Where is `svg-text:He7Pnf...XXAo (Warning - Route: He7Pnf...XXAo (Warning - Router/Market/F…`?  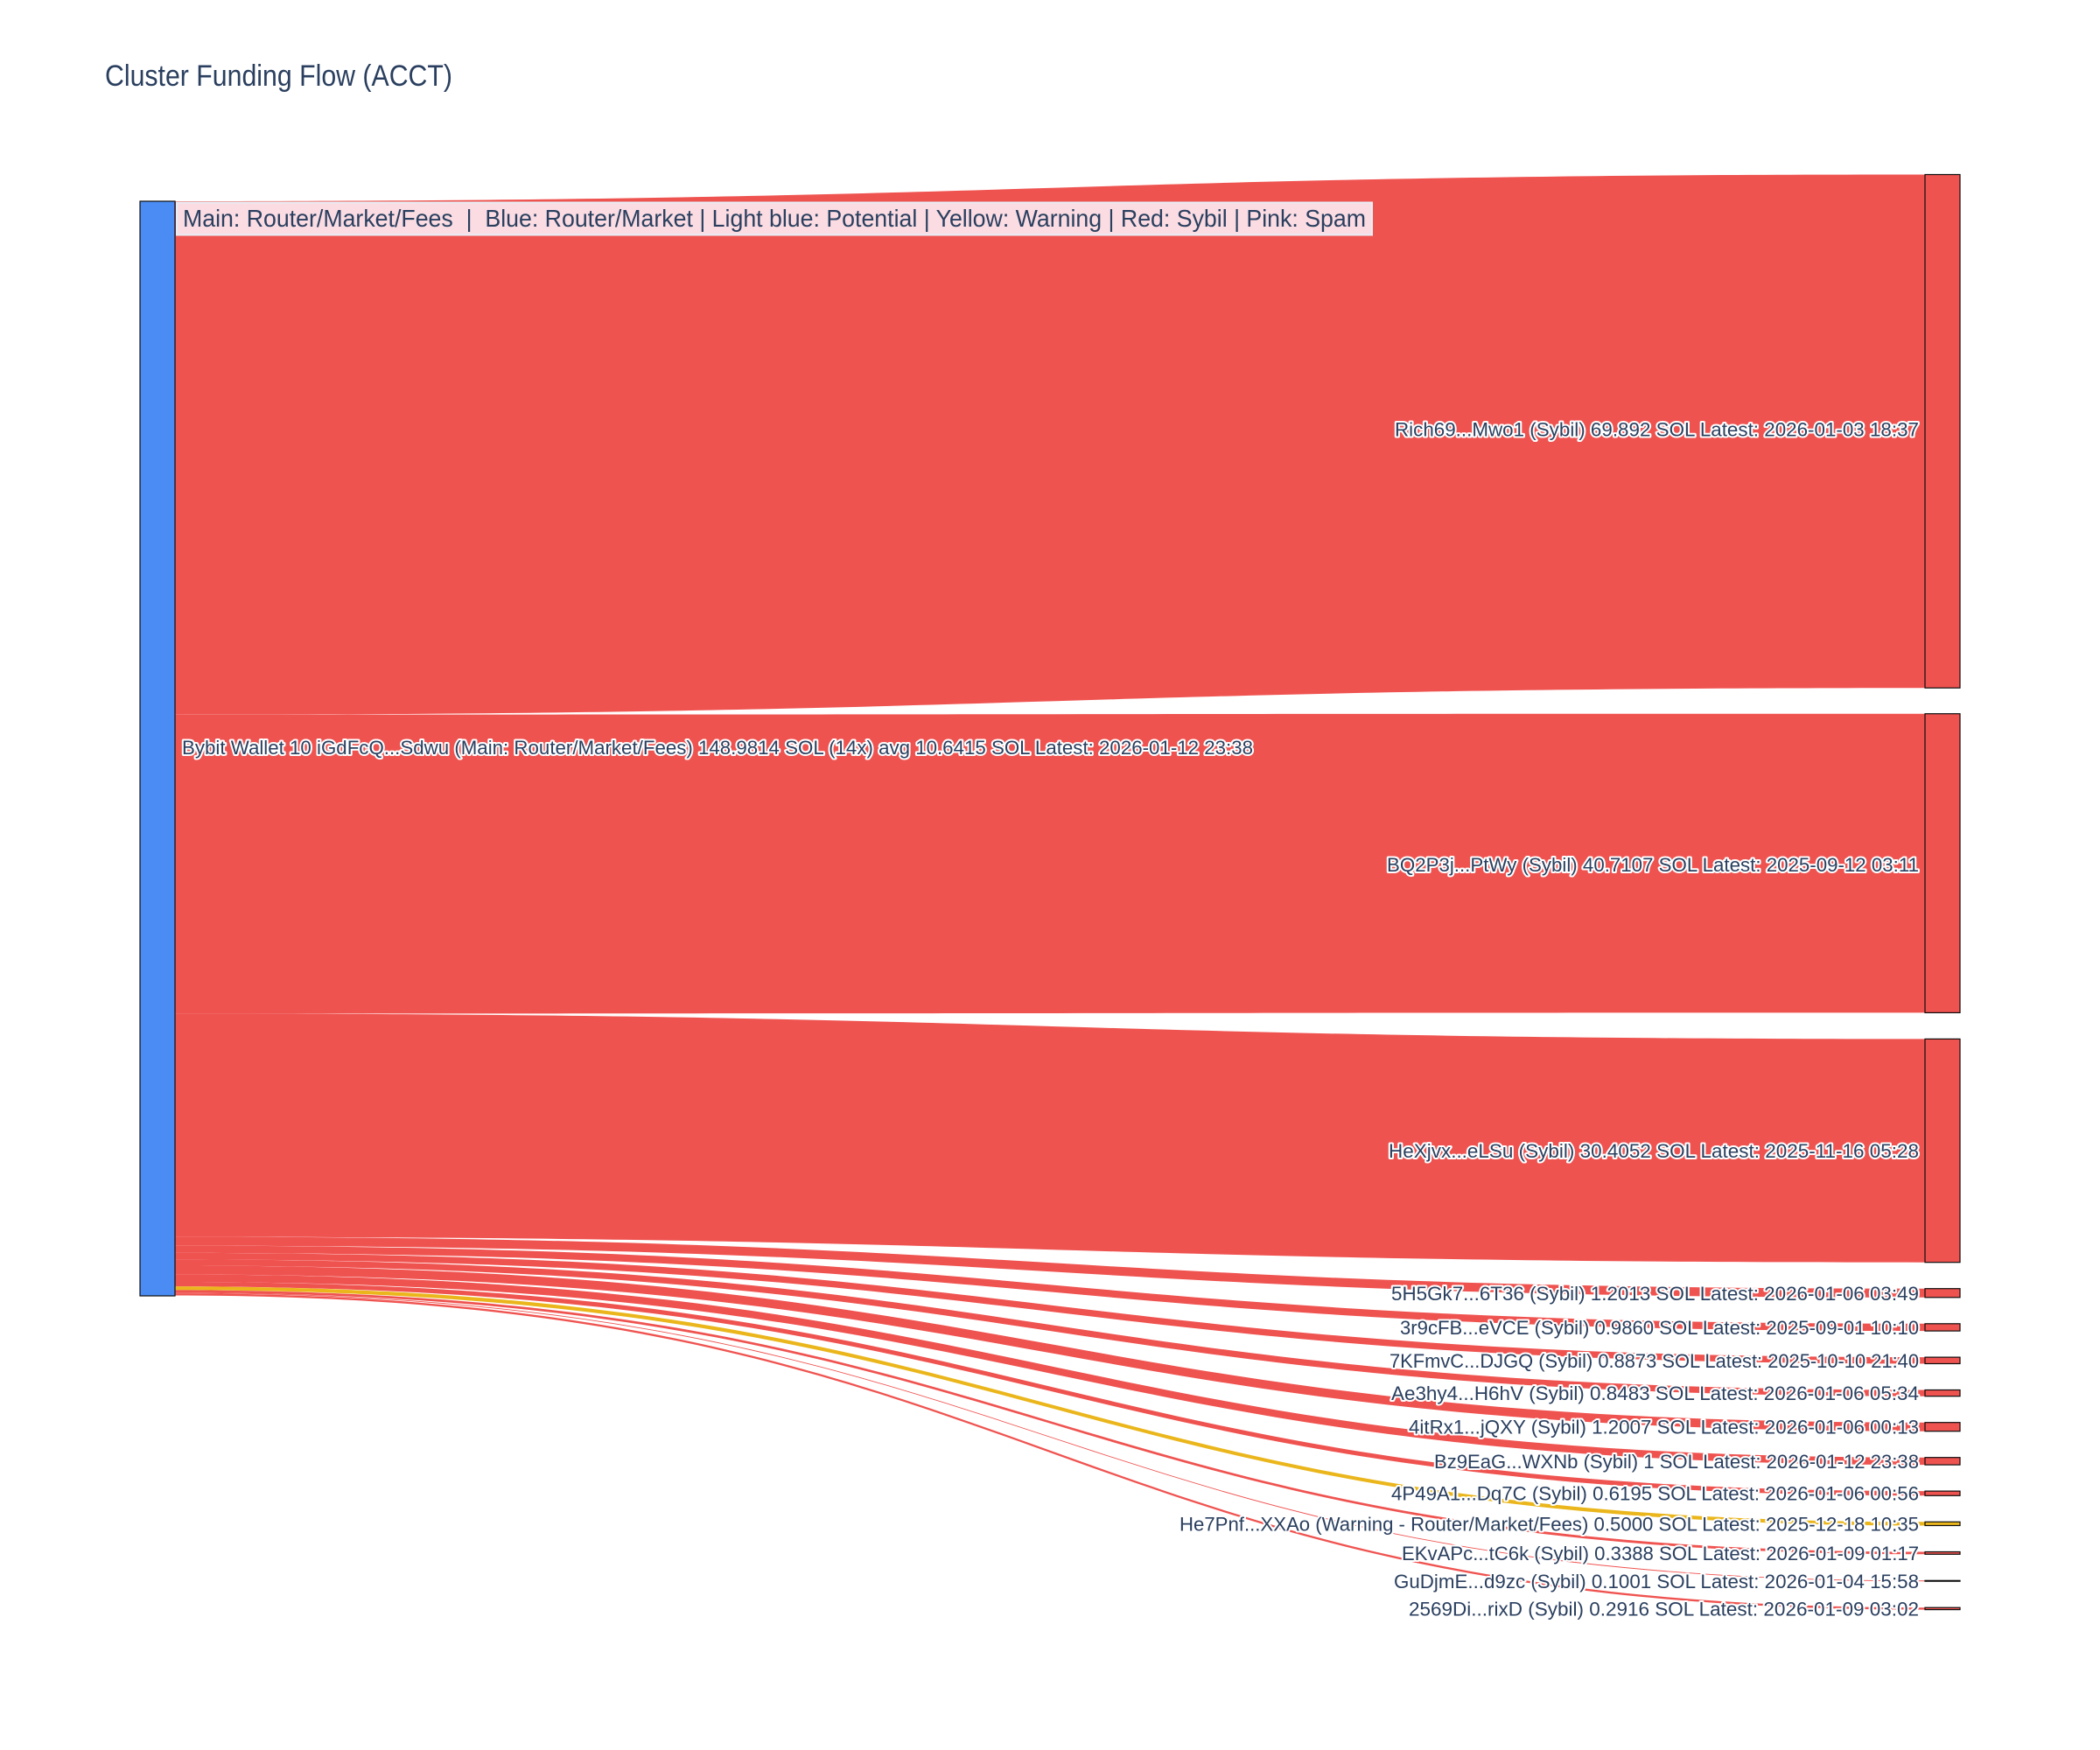 svg-text:He7Pnf...XXAo (Warning - Route: He7Pnf...XXAo (Warning - Router/Market/F… is located at coordinates (1549, 1524).